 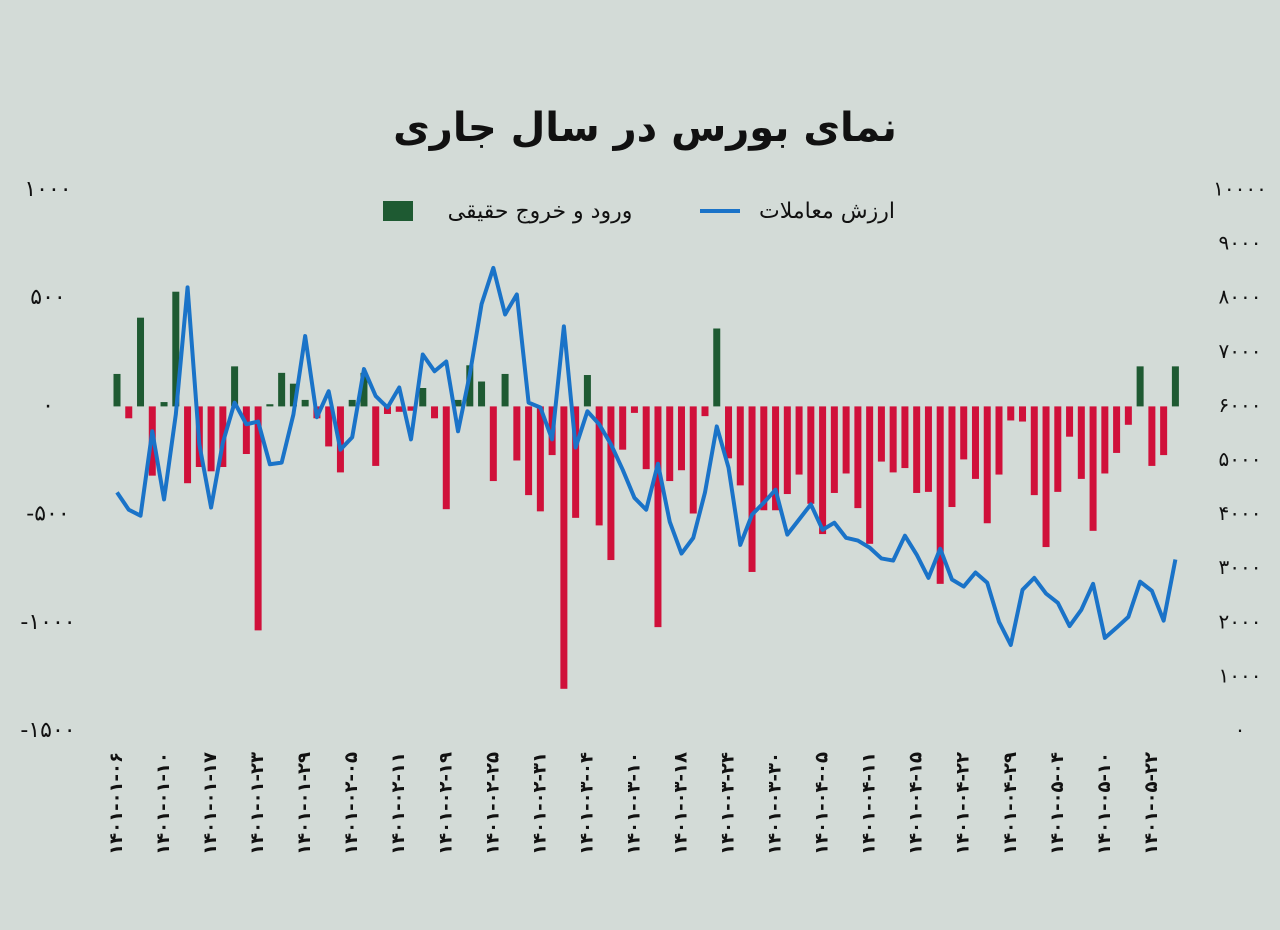 I want to click on y2-tick-label: ۴۰۰۰, so click(x=1240, y=513).